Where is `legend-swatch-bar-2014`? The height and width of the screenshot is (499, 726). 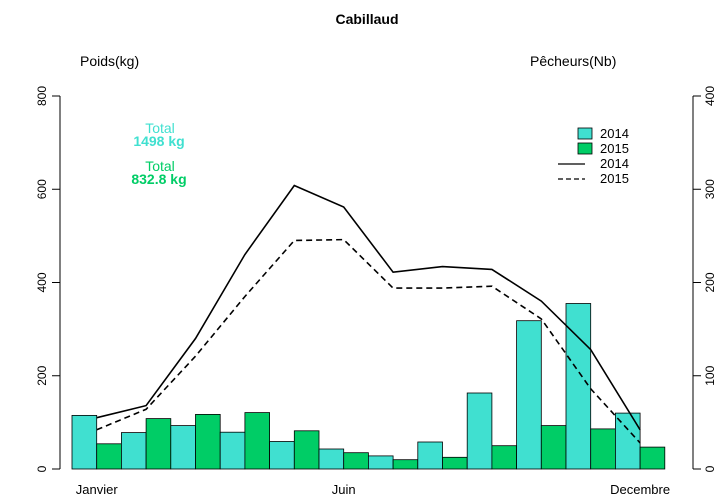
legend-swatch-bar-2014 is located at coordinates (585, 133).